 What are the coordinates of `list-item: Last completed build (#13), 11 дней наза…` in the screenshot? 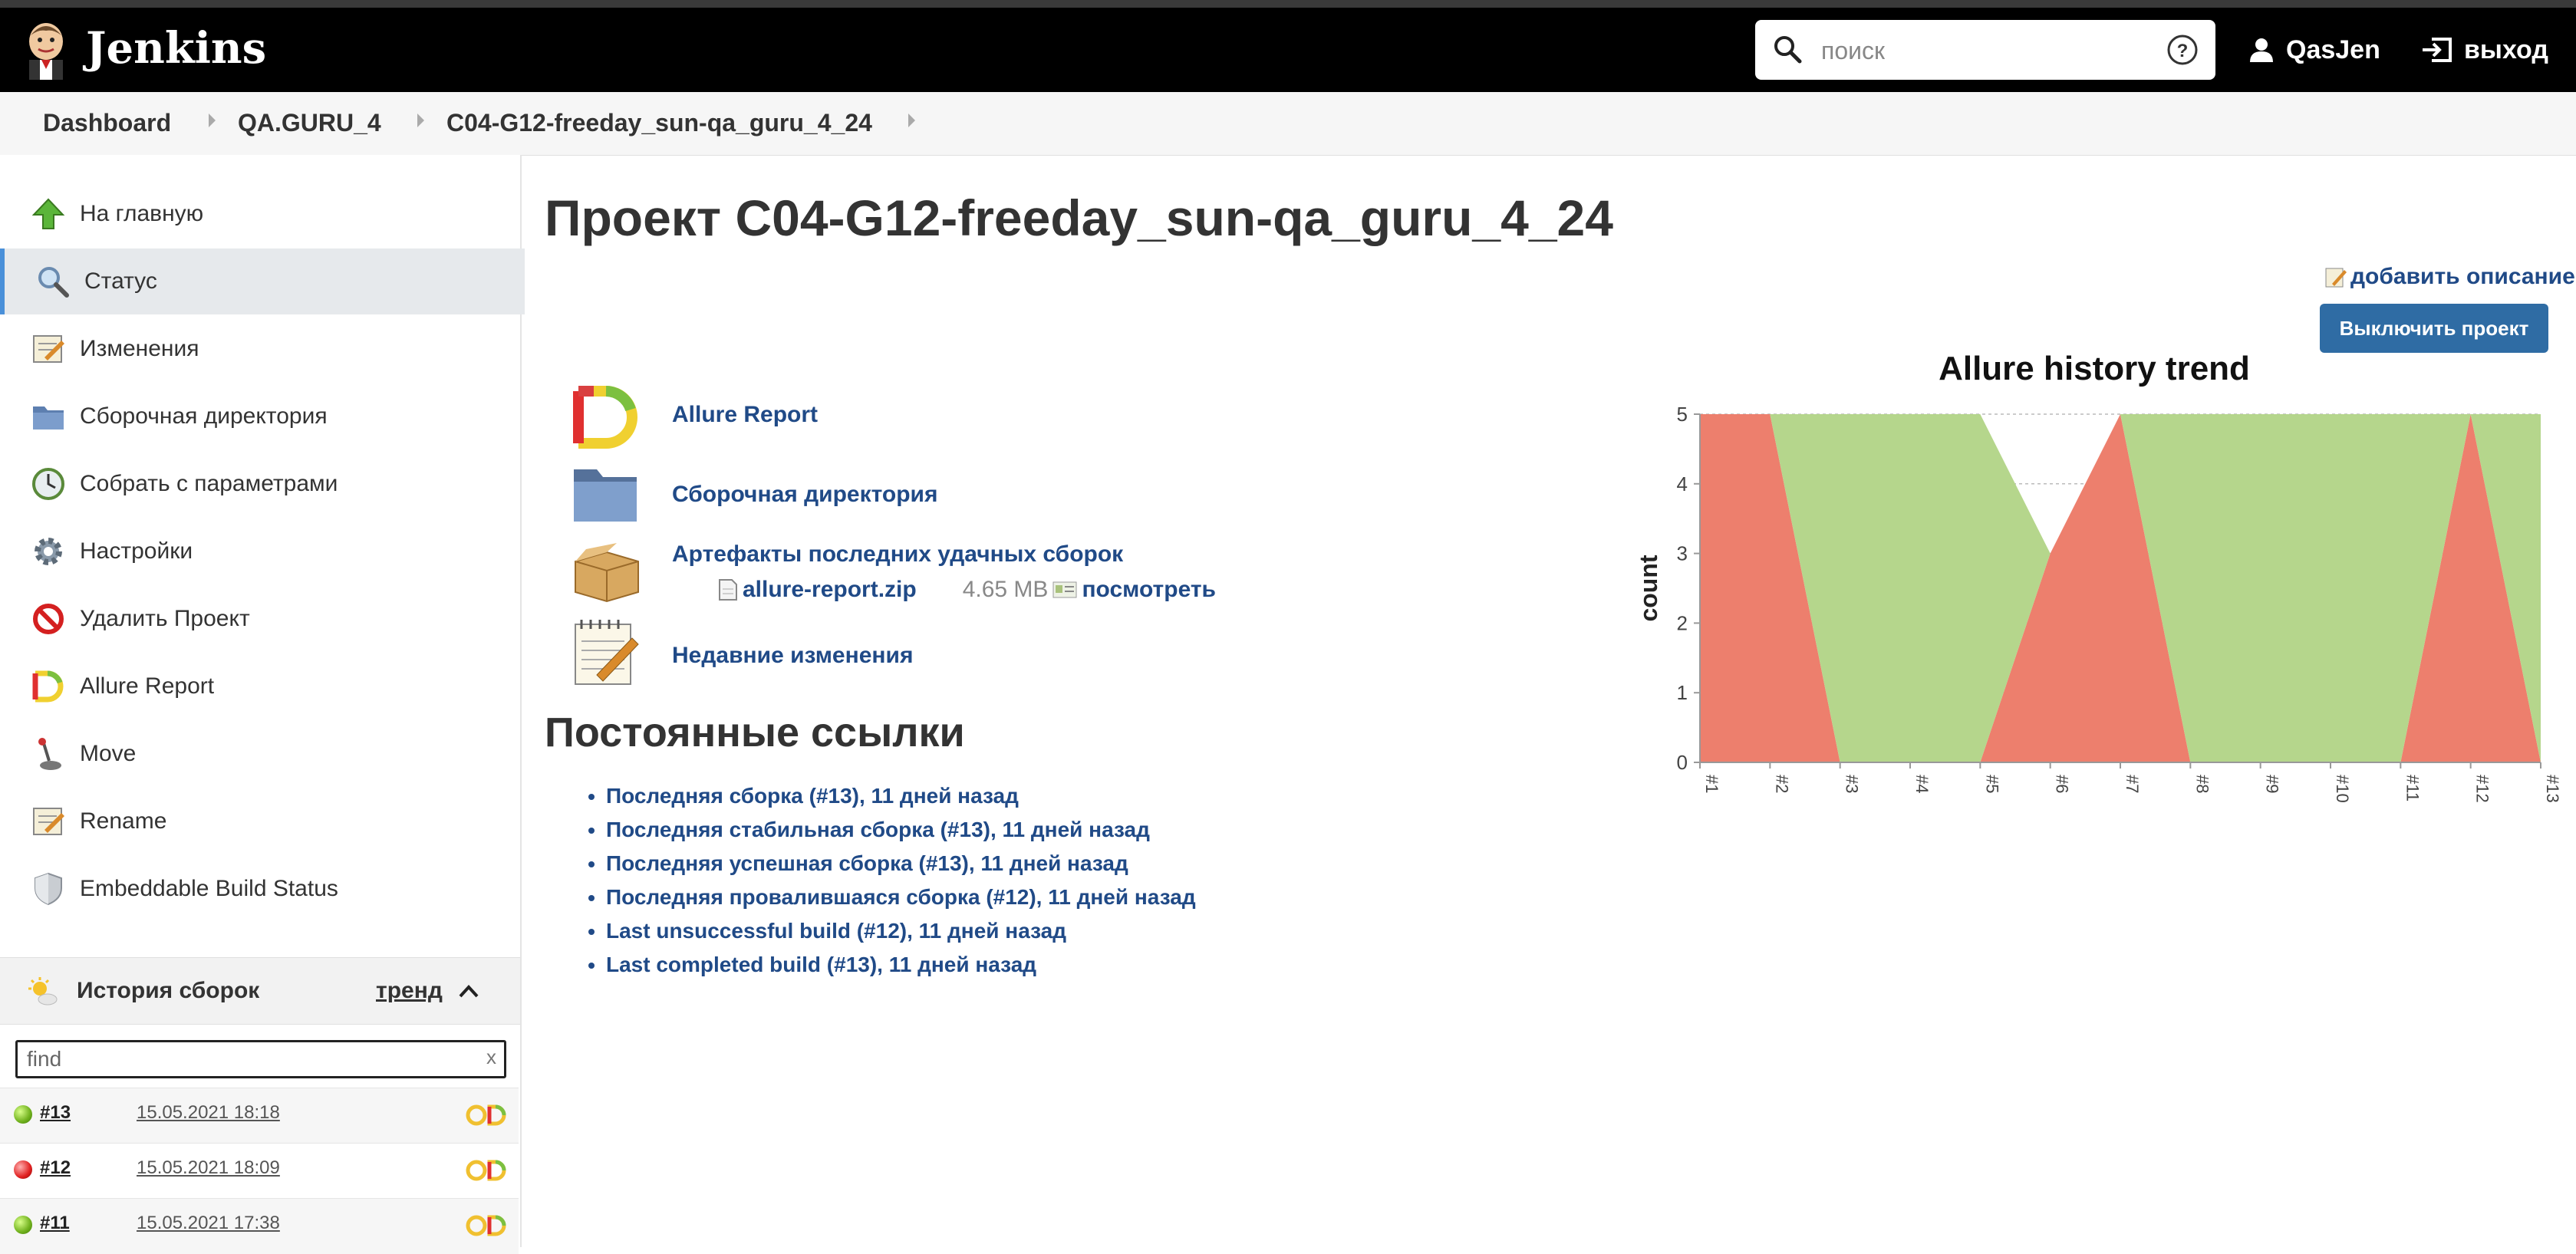 It's located at (901, 965).